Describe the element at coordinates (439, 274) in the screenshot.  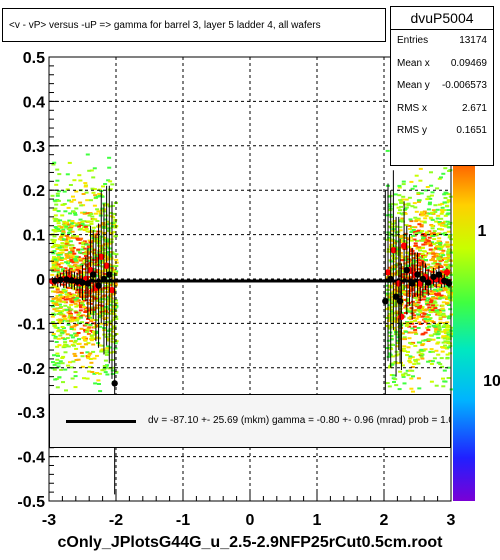
I see `black-point` at that location.